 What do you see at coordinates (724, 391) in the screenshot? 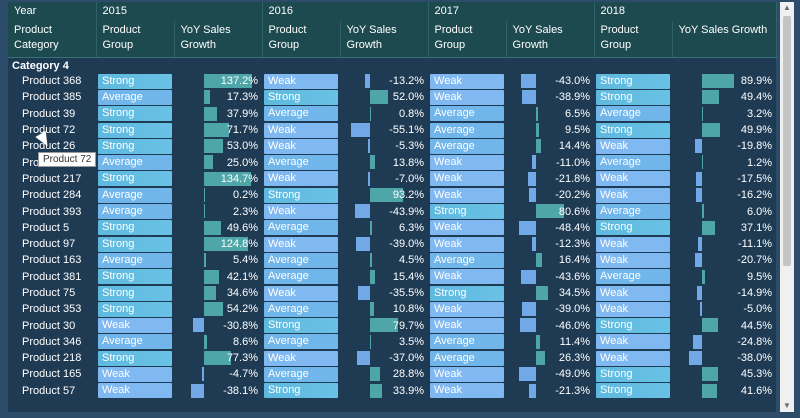
I see `yoy-growth-cell: 41.6%` at bounding box center [724, 391].